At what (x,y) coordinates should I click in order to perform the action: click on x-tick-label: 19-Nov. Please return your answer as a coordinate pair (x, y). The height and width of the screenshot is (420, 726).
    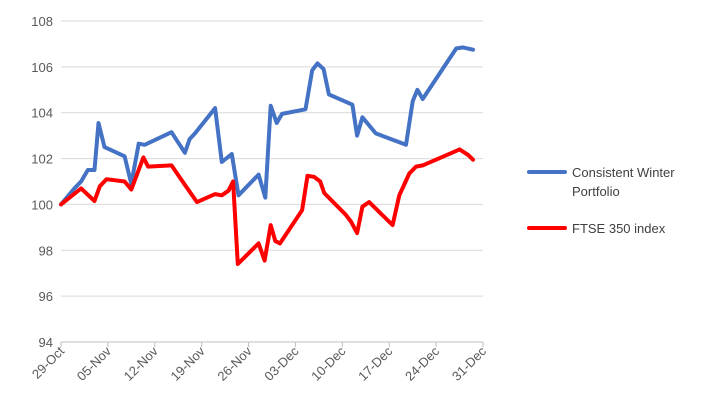
    Looking at the image, I should click on (188, 363).